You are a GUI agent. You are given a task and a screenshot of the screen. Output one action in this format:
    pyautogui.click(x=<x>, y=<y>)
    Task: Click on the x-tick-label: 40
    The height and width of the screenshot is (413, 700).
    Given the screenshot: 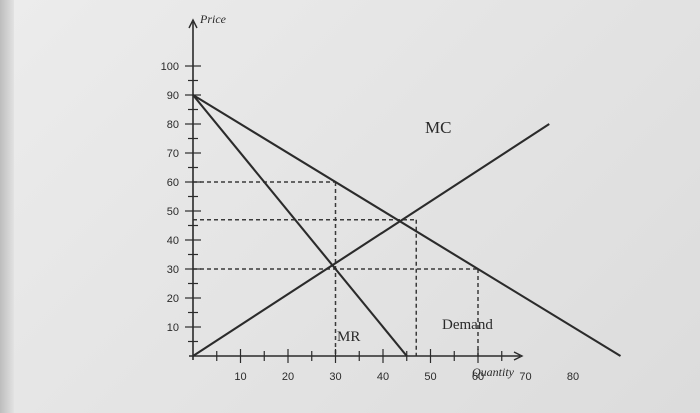 What is the action you would take?
    pyautogui.click(x=383, y=377)
    